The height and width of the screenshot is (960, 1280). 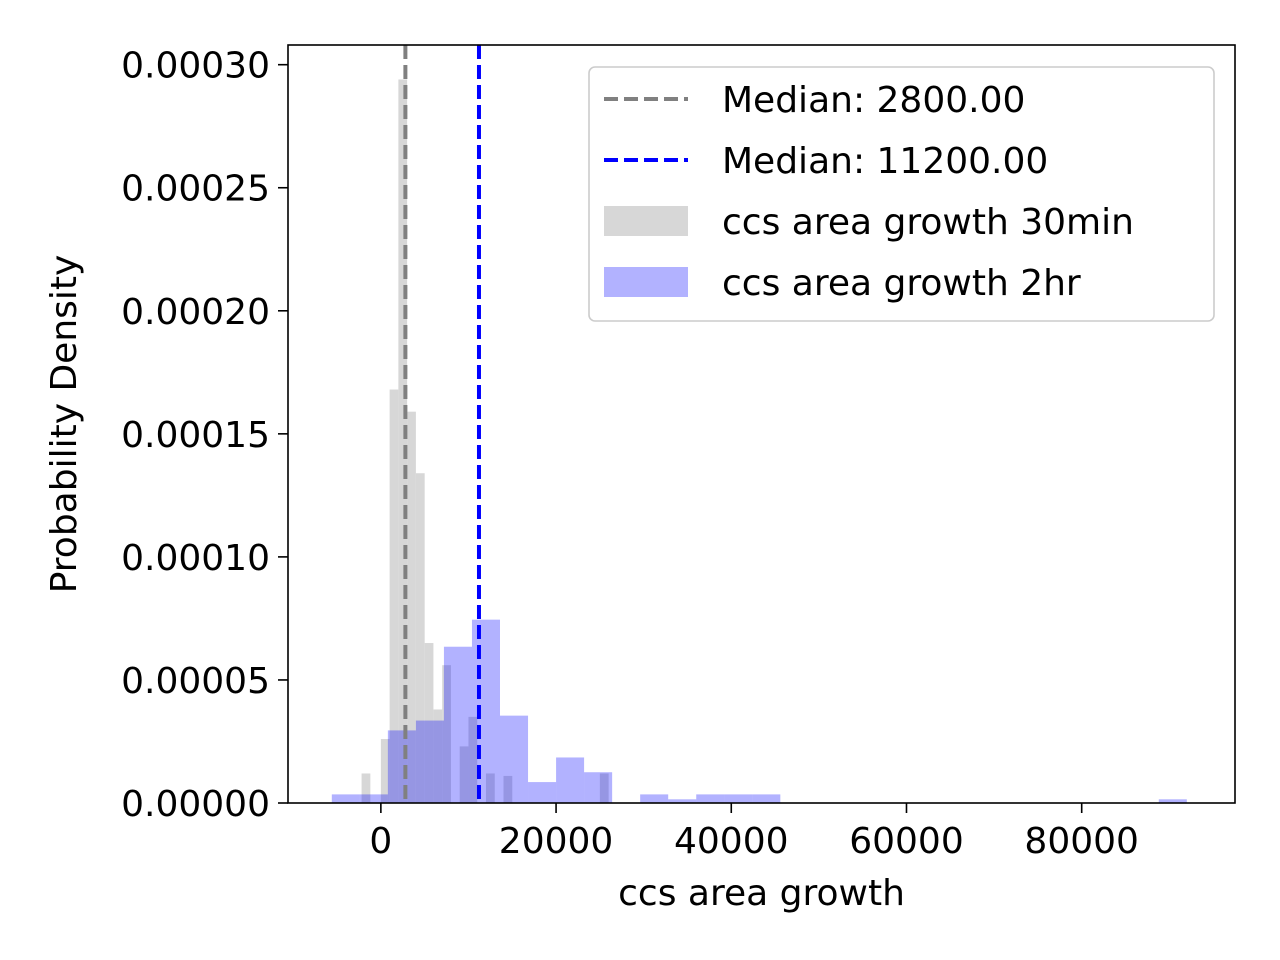 I want to click on y-tick-label-4: 0.00020, so click(x=195, y=312).